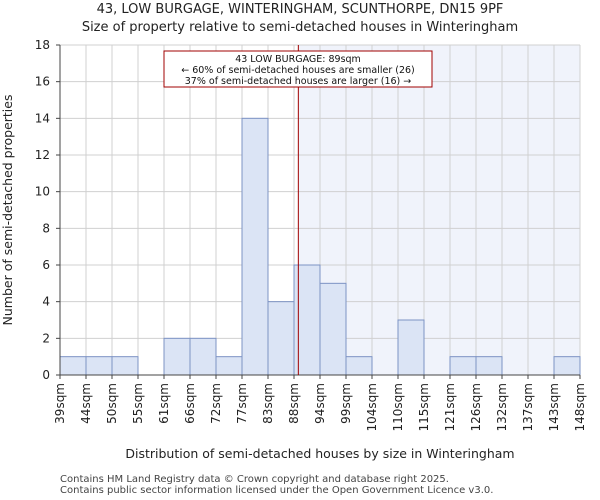 The height and width of the screenshot is (500, 600). What do you see at coordinates (46, 228) in the screenshot?
I see `y-tick-label: 8` at bounding box center [46, 228].